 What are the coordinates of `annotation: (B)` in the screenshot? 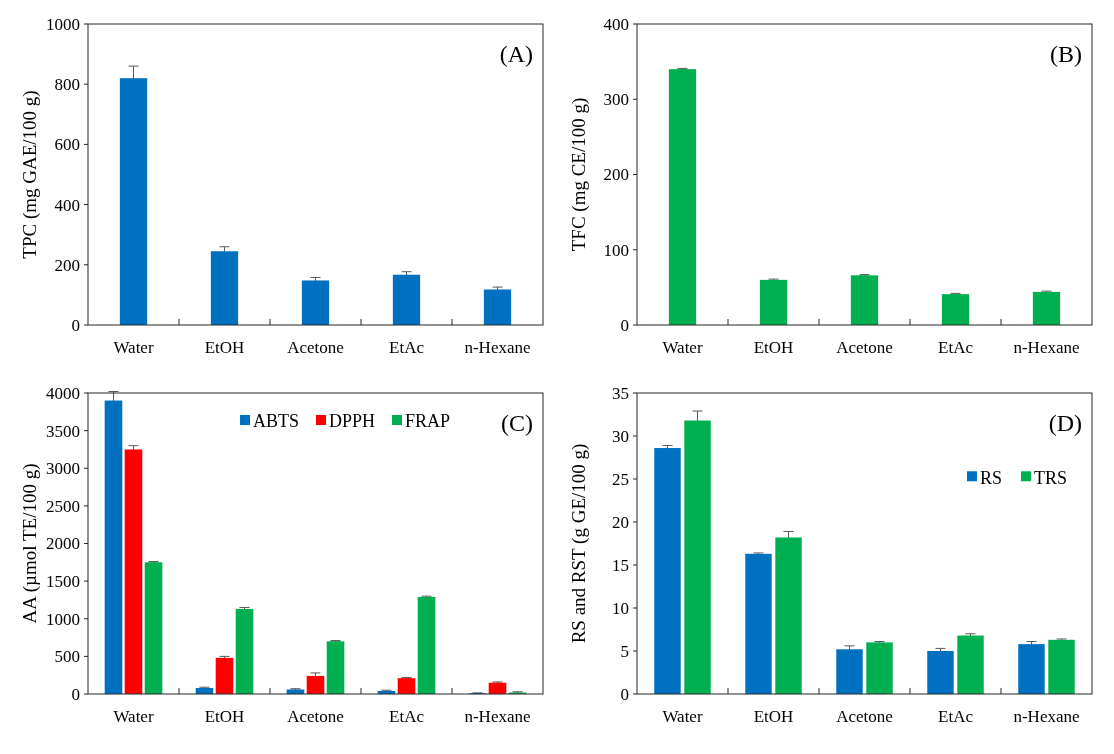 It's located at (1066, 54).